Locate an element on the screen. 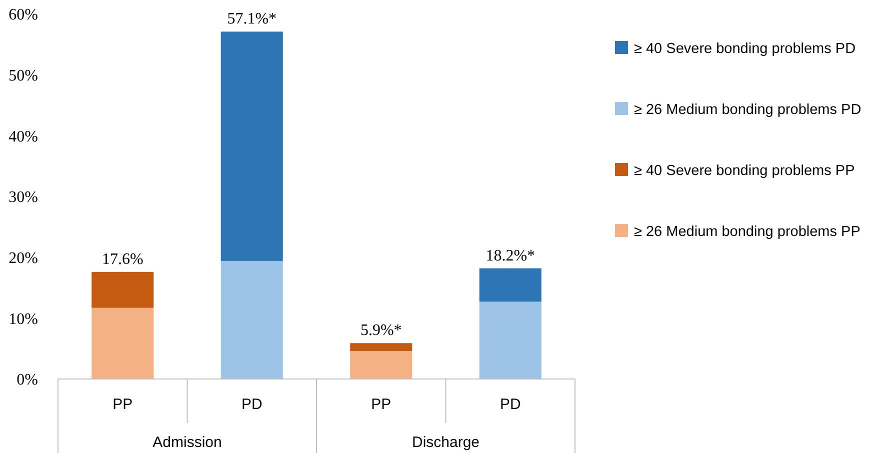 The image size is (880, 453). legend-label: ≥ 26 Medium bonding problems PP is located at coordinates (747, 232).